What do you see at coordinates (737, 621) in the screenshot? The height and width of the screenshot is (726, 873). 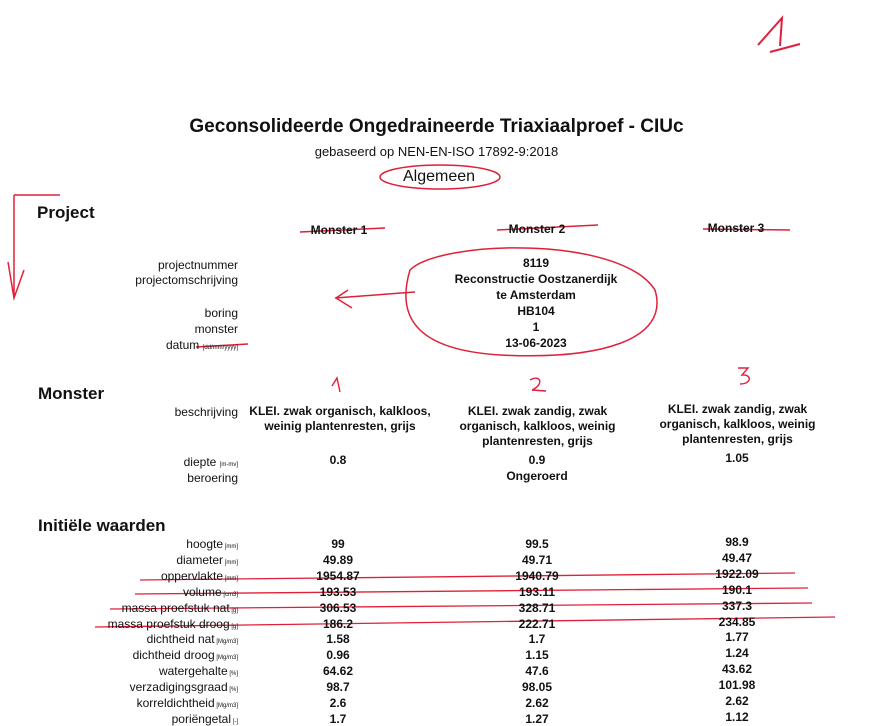 I see `row-value-monster-3: 234.85` at bounding box center [737, 621].